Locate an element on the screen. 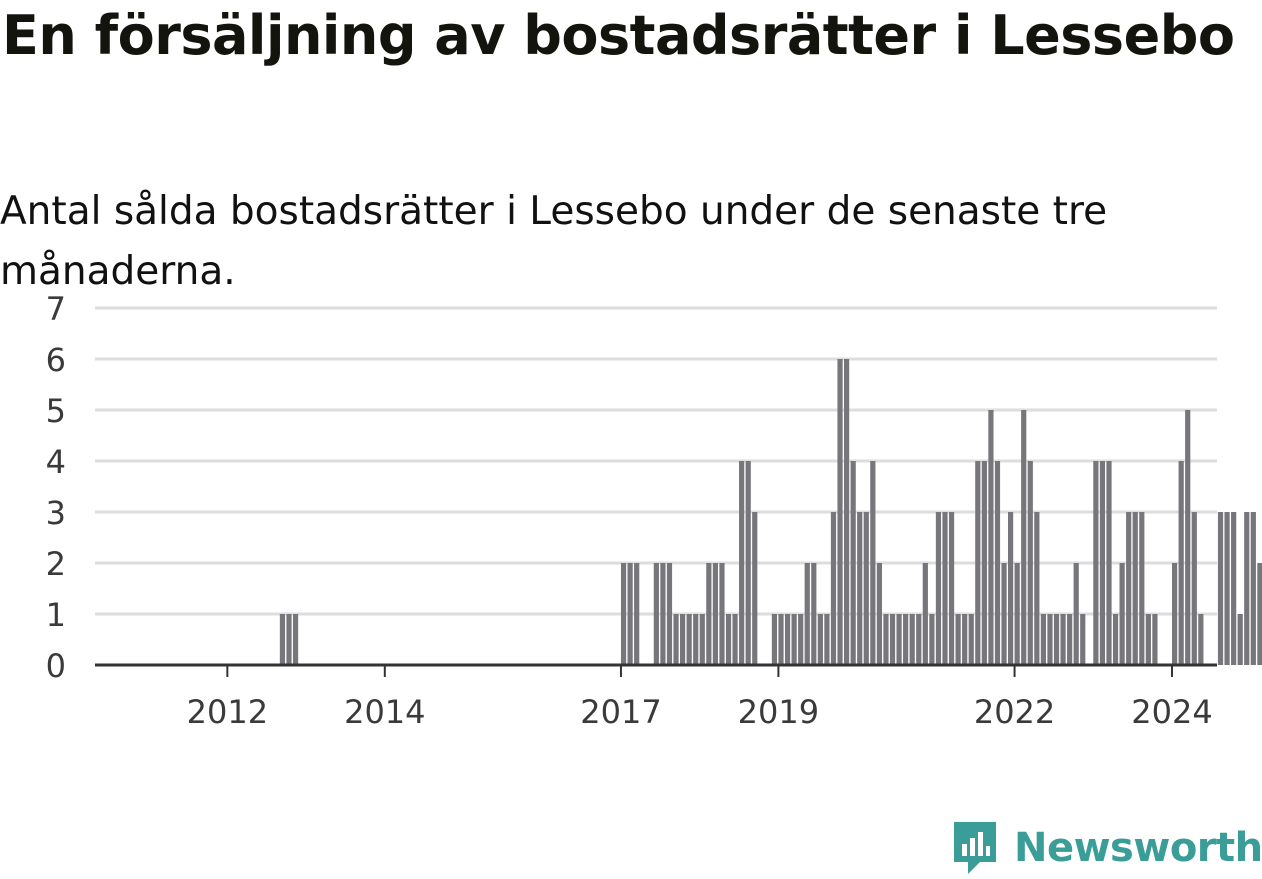  x-tick-label-2014: 2014 is located at coordinates (384, 712).